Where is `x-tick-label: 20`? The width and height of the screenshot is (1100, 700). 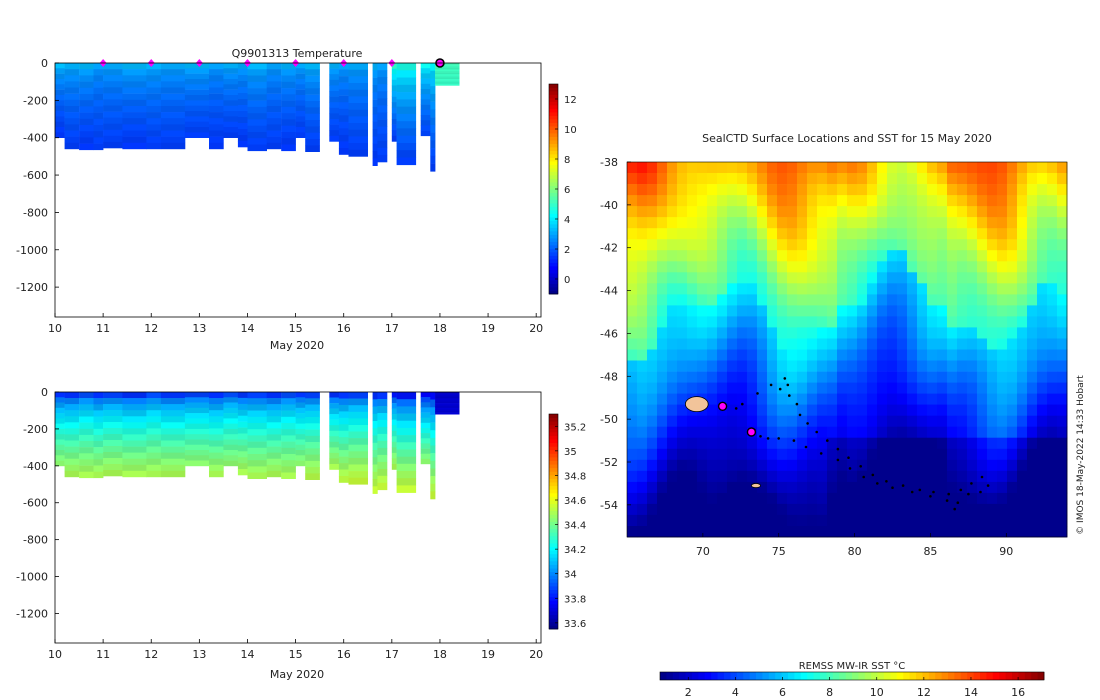 x-tick-label: 20 is located at coordinates (536, 328).